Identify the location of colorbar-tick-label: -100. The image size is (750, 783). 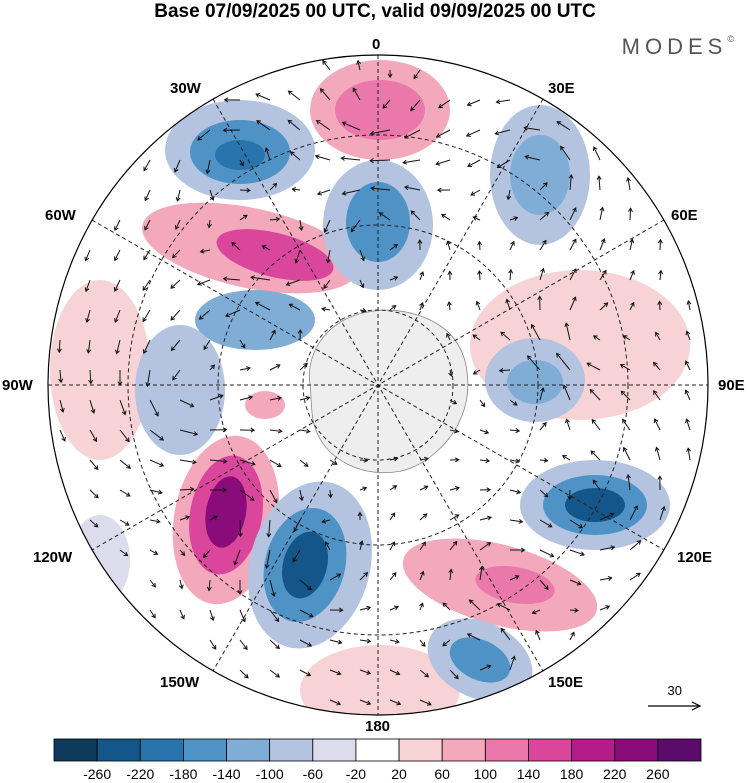
(269, 774).